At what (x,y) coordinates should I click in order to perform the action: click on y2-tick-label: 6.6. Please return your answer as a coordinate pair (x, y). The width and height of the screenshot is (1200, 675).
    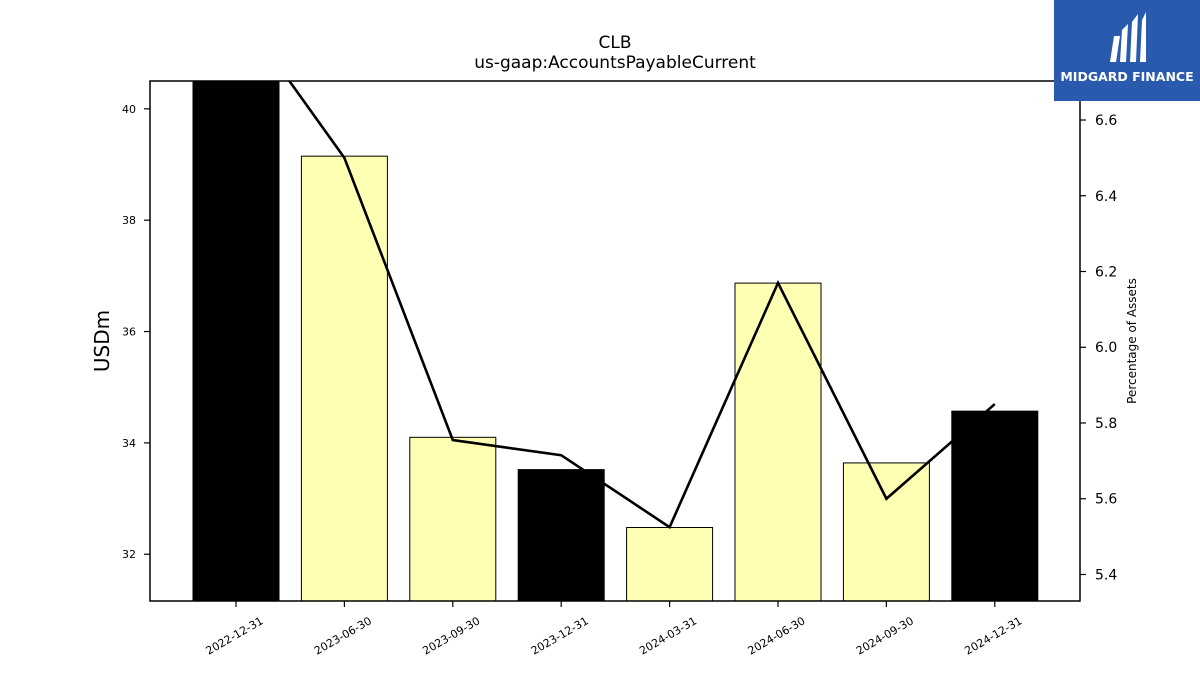
    Looking at the image, I should click on (1106, 121).